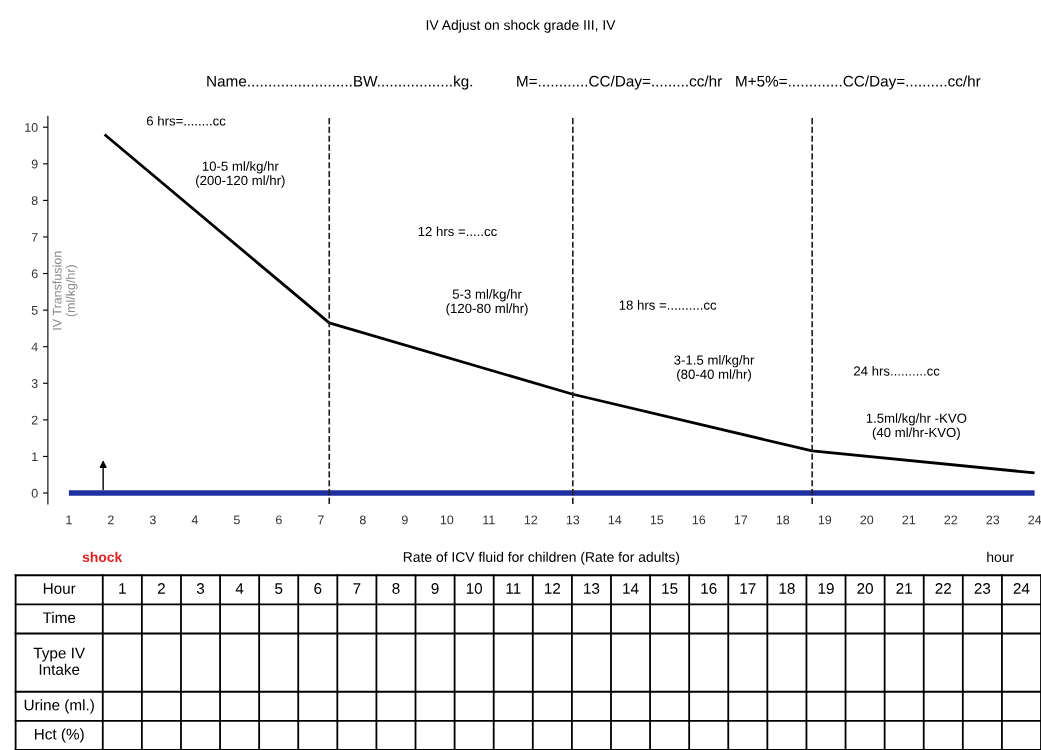 The height and width of the screenshot is (750, 1041). Describe the element at coordinates (34, 274) in the screenshot. I see `y-tick-label: 6` at that location.